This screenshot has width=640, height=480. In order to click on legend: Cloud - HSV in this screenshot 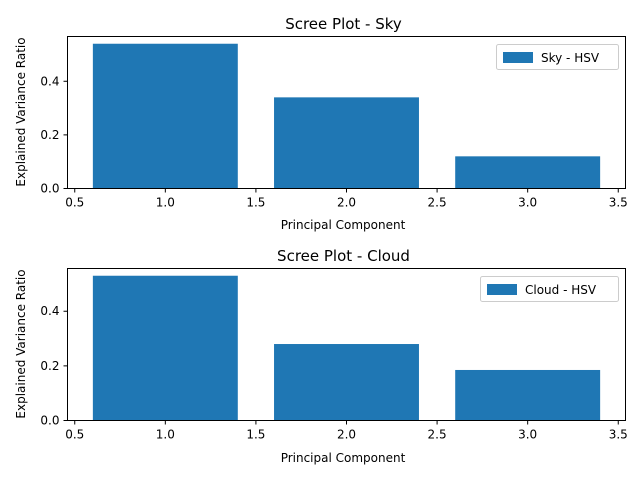, I will do `click(549, 289)`.